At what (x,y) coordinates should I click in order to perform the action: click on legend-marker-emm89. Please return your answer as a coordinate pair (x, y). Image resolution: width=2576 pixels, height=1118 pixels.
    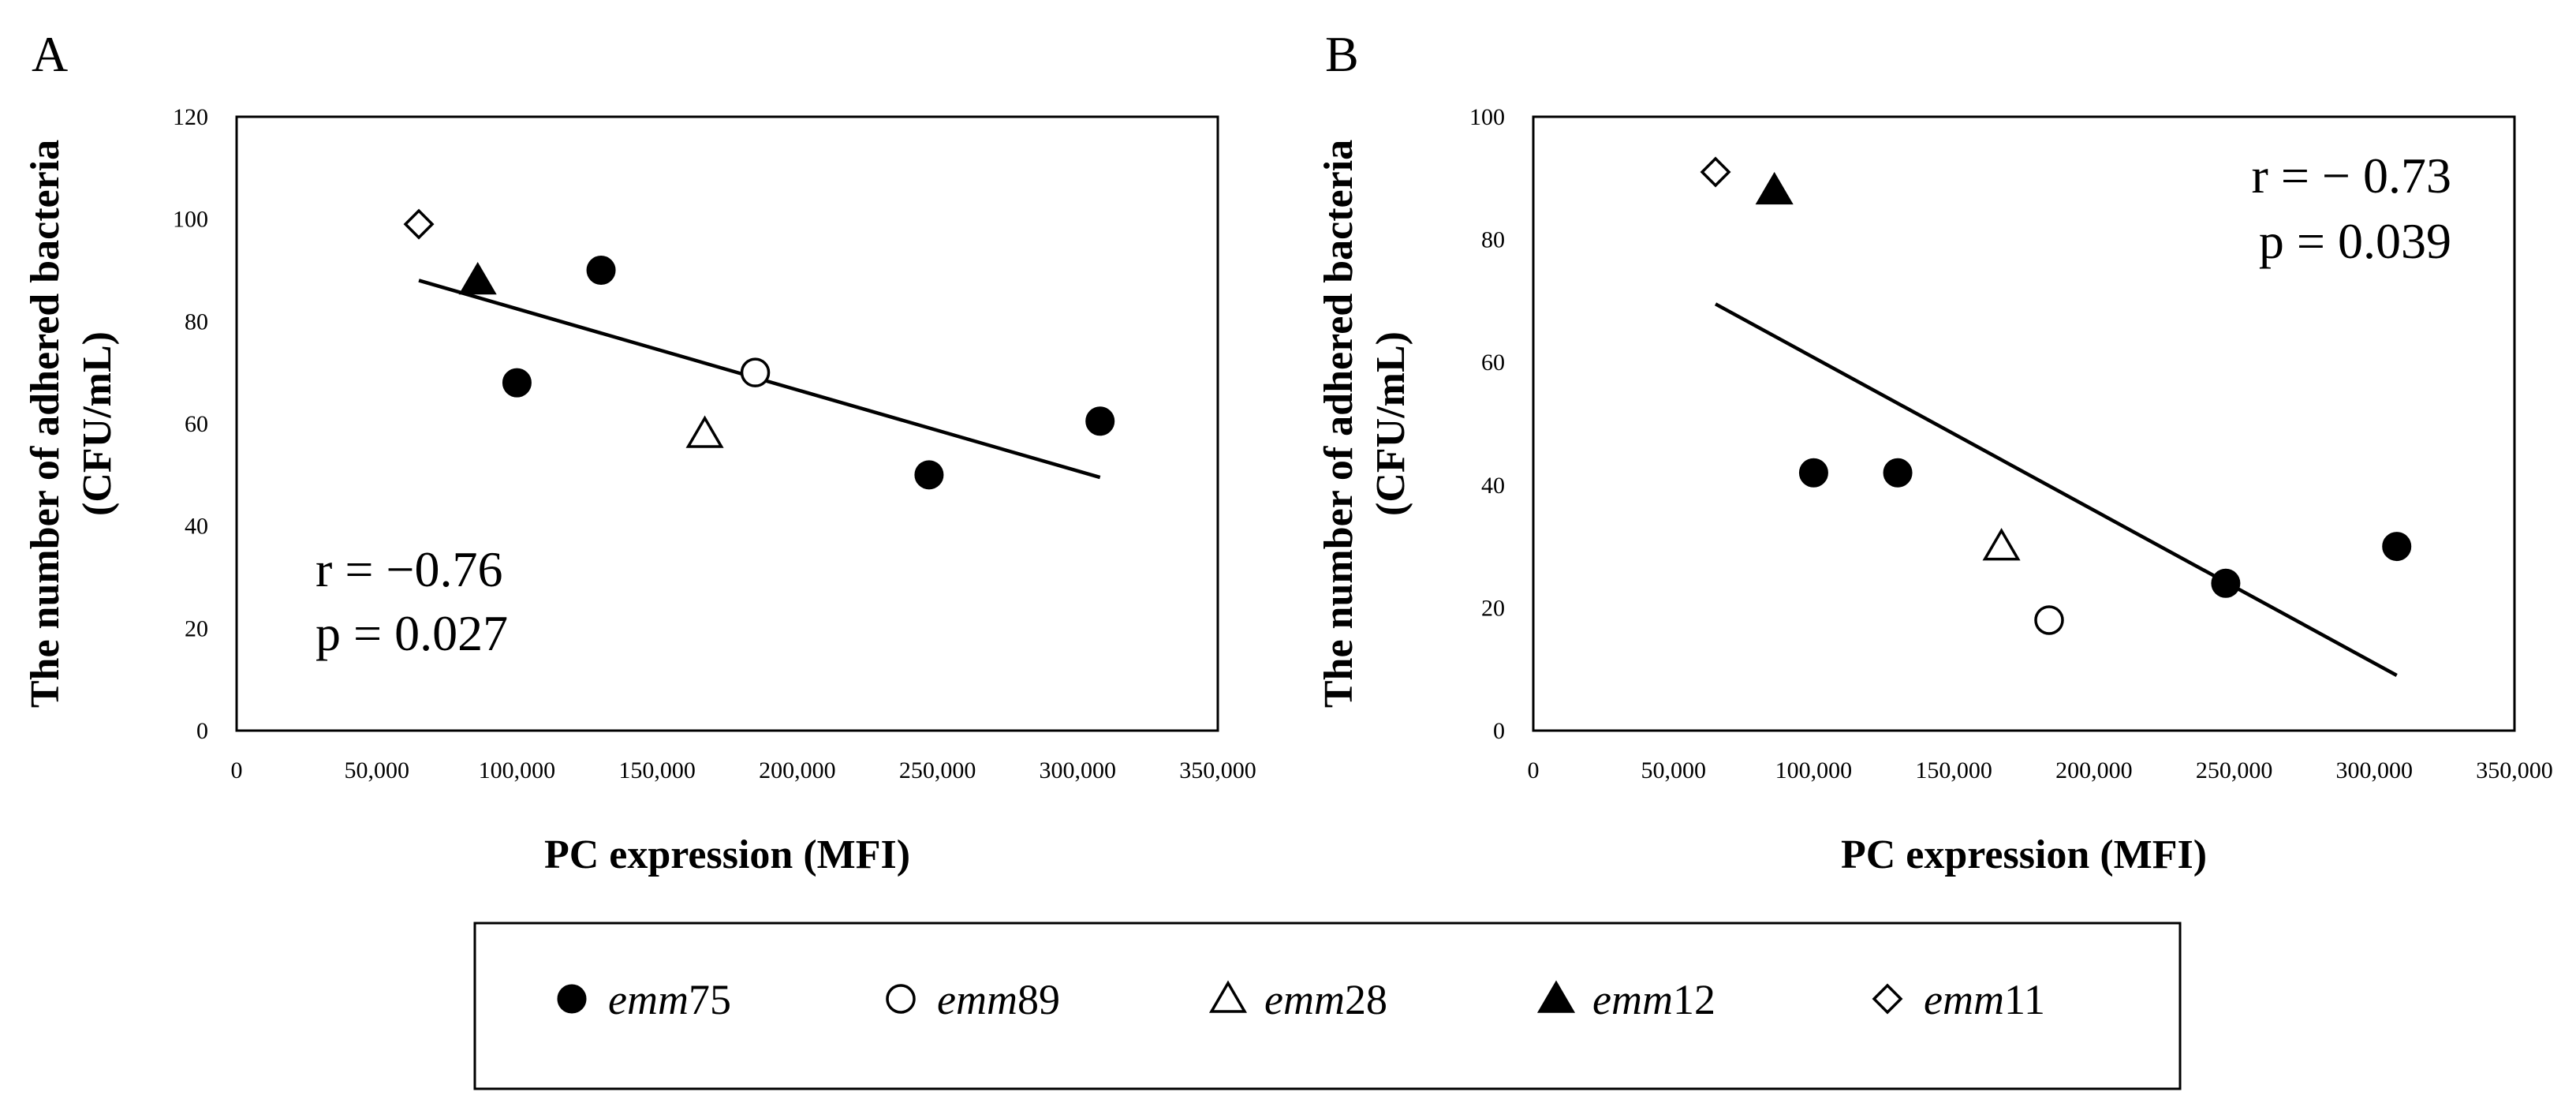
    Looking at the image, I should click on (901, 999).